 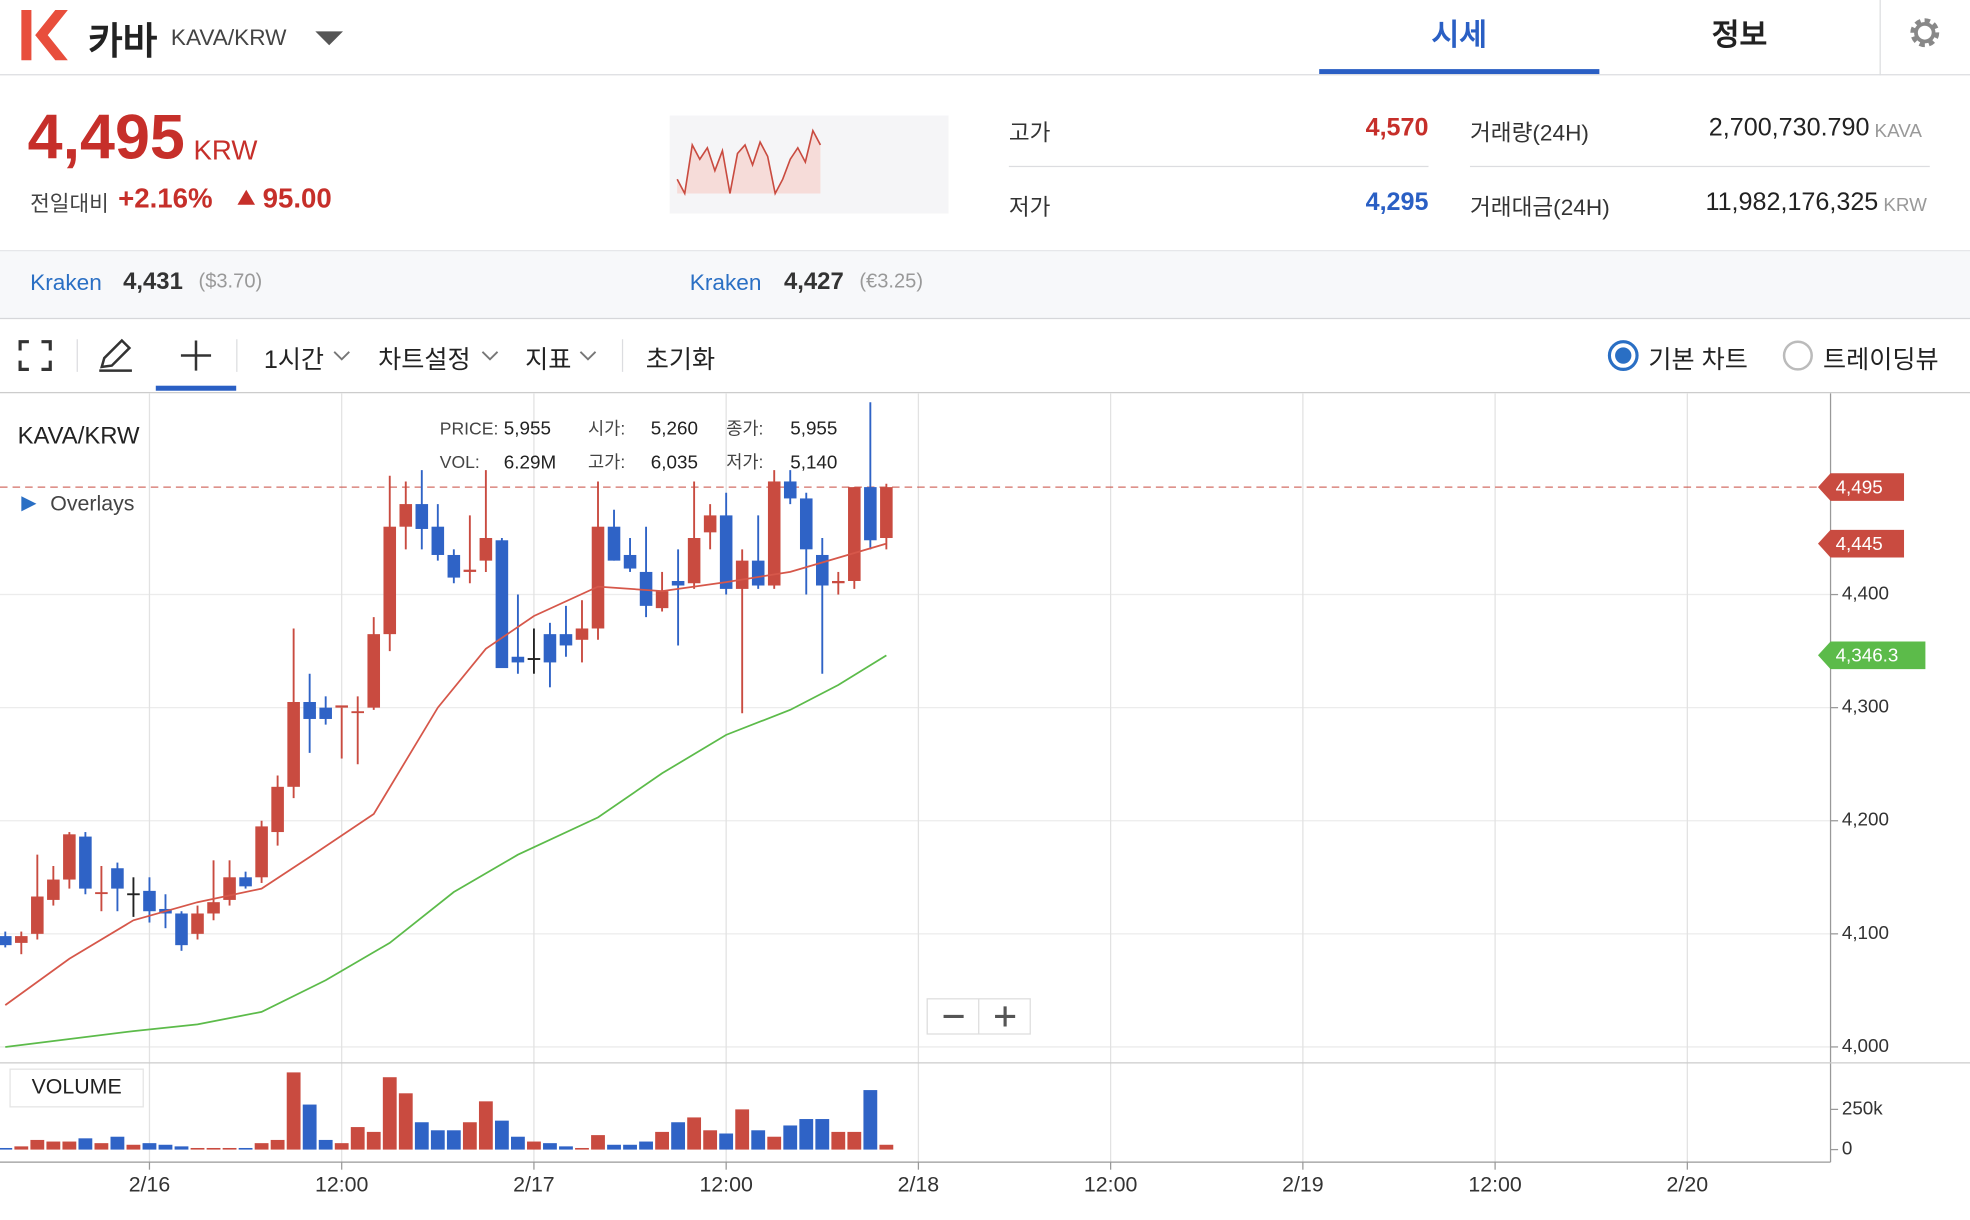 I want to click on radio, so click(x=1797, y=355).